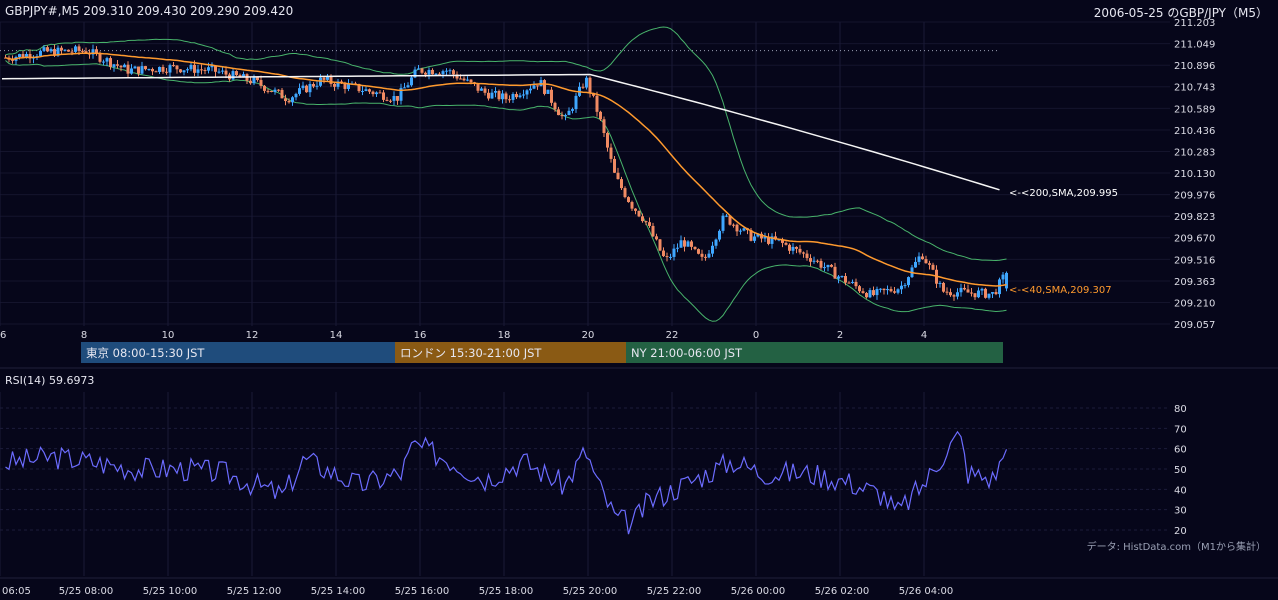 Image resolution: width=1278 pixels, height=600 pixels. I want to click on time-tick-label: 5/25 08:00, so click(86, 591).